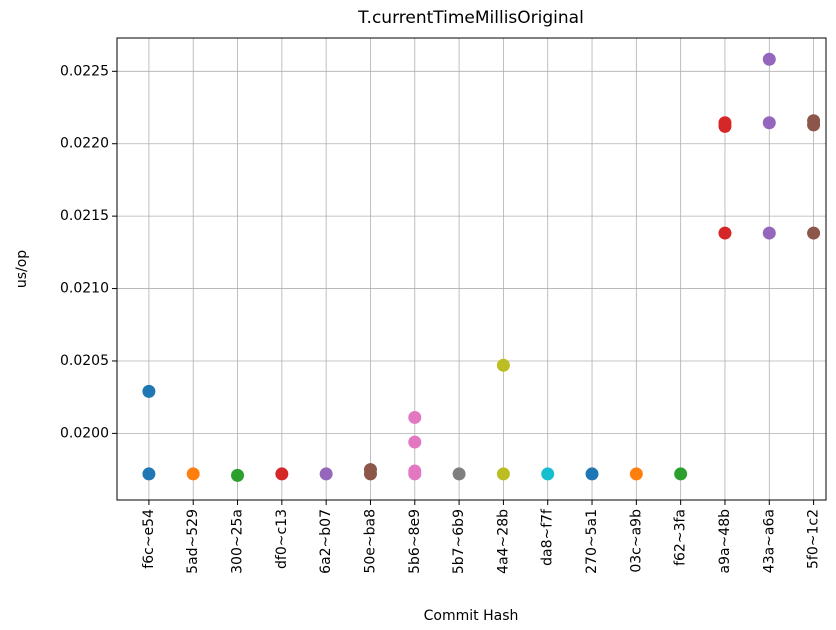 Image resolution: width=836 pixels, height=630 pixels. What do you see at coordinates (370, 541) in the screenshot?
I see `x-tick-label: 50e~ba8` at bounding box center [370, 541].